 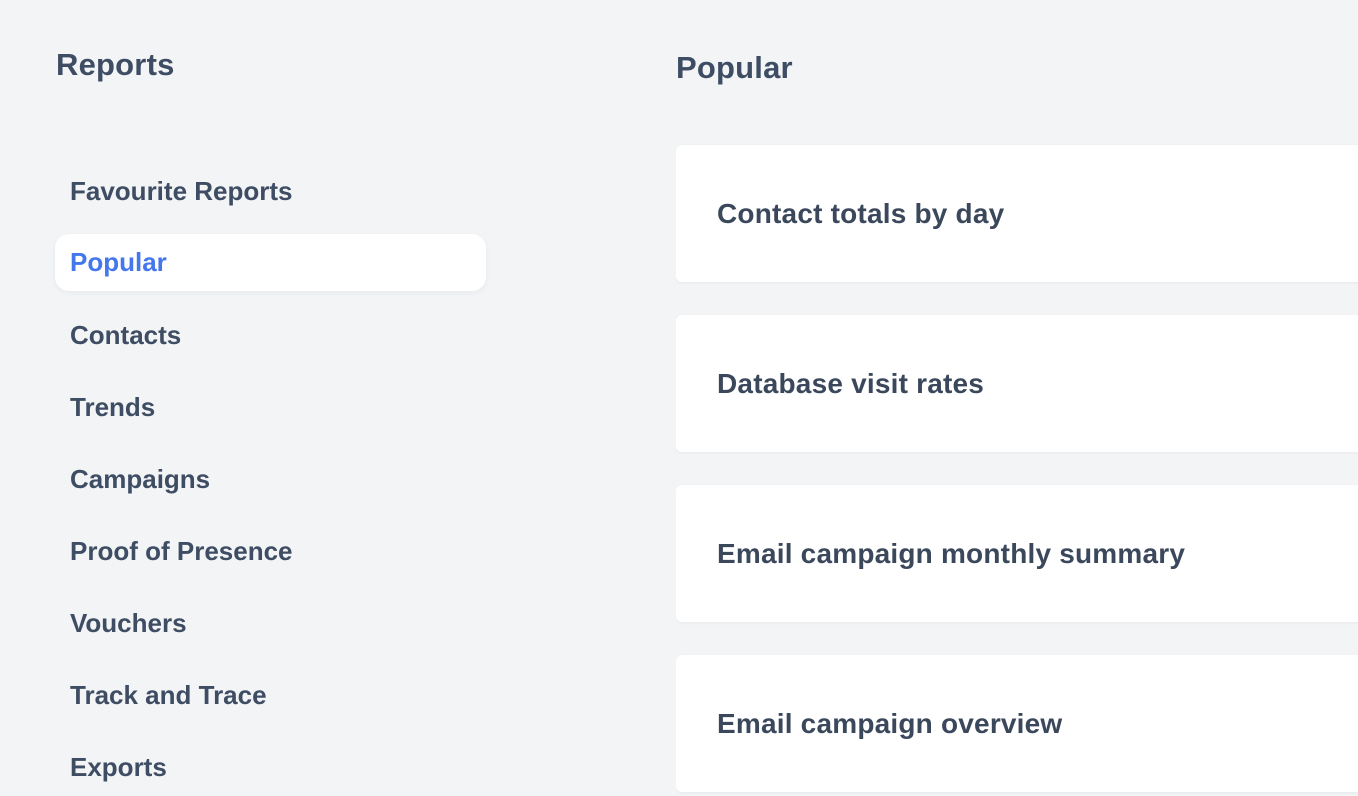 I want to click on sidebar-item-label: Vouchers, so click(x=128, y=622).